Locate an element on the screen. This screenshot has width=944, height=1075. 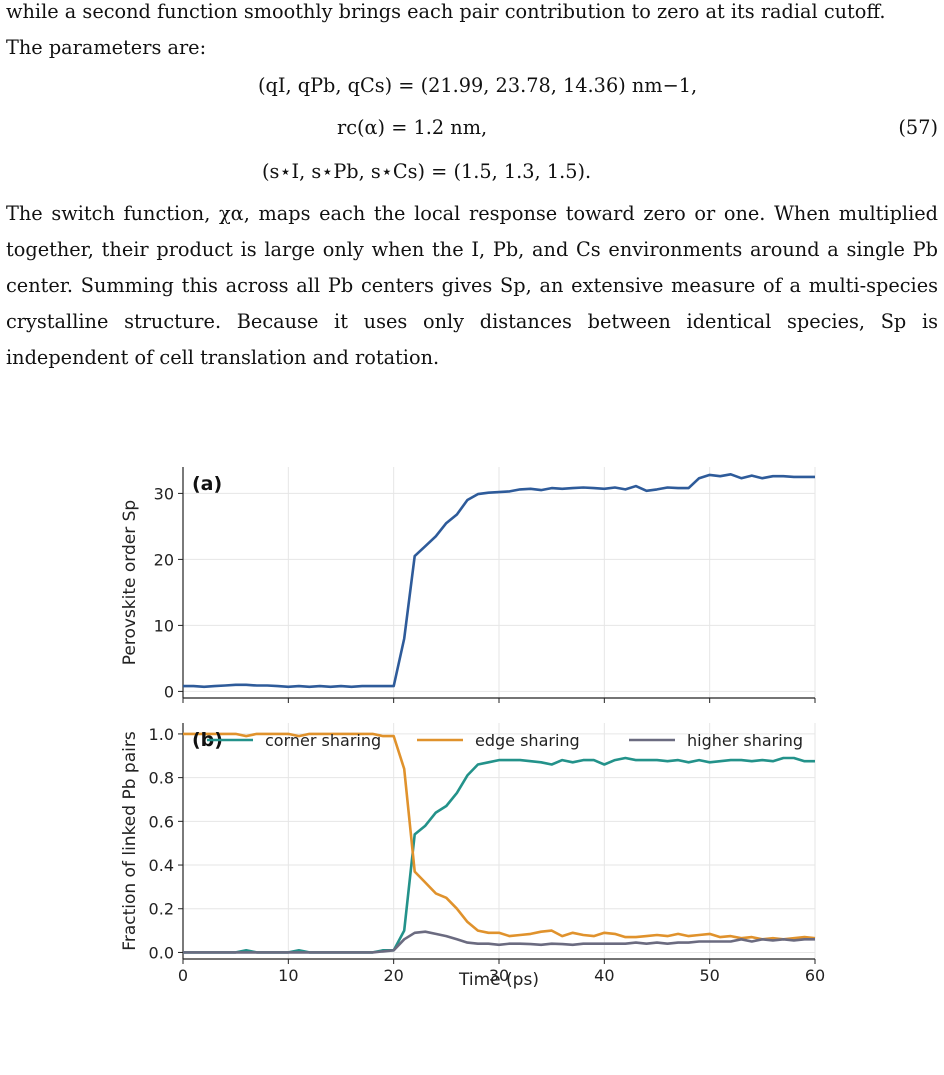
y-tick-label-b: 0.6 is located at coordinates (161, 821).